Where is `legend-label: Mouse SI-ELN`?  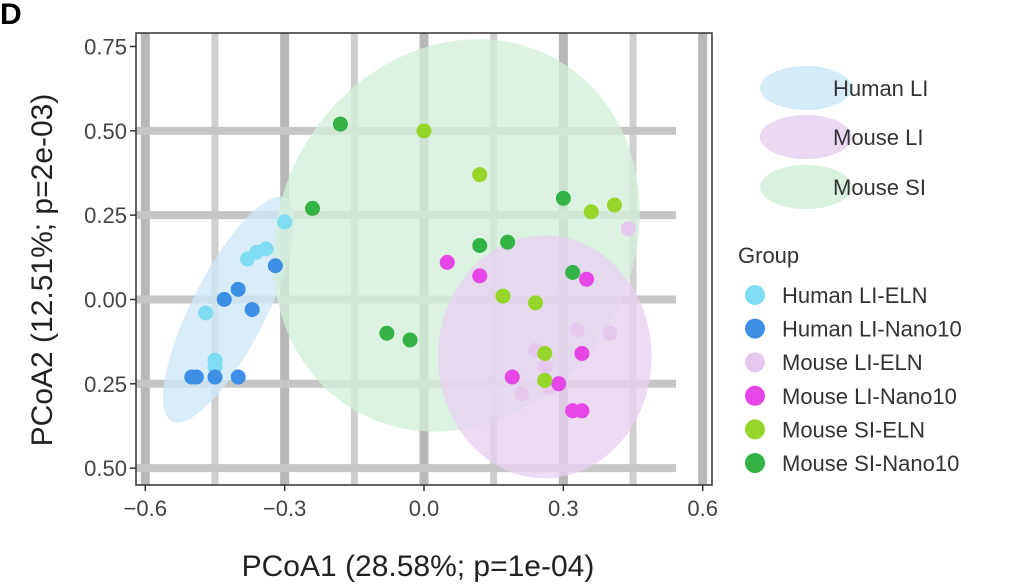
legend-label: Mouse SI-ELN is located at coordinates (853, 429).